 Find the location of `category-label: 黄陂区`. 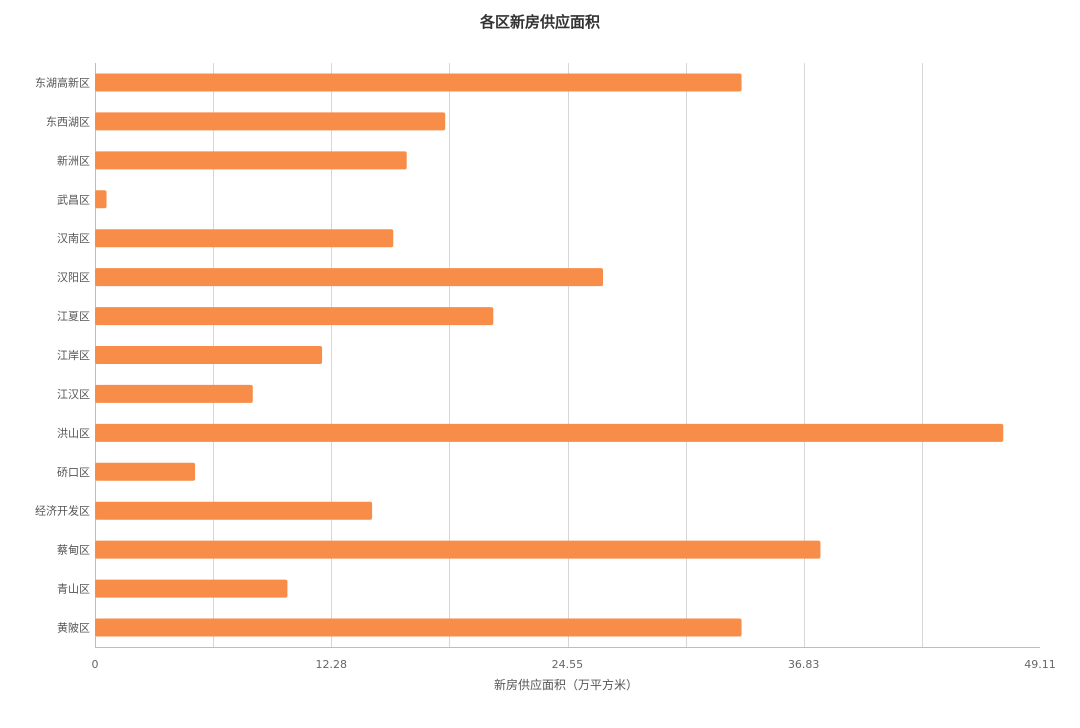

category-label: 黄陂区 is located at coordinates (73, 628).